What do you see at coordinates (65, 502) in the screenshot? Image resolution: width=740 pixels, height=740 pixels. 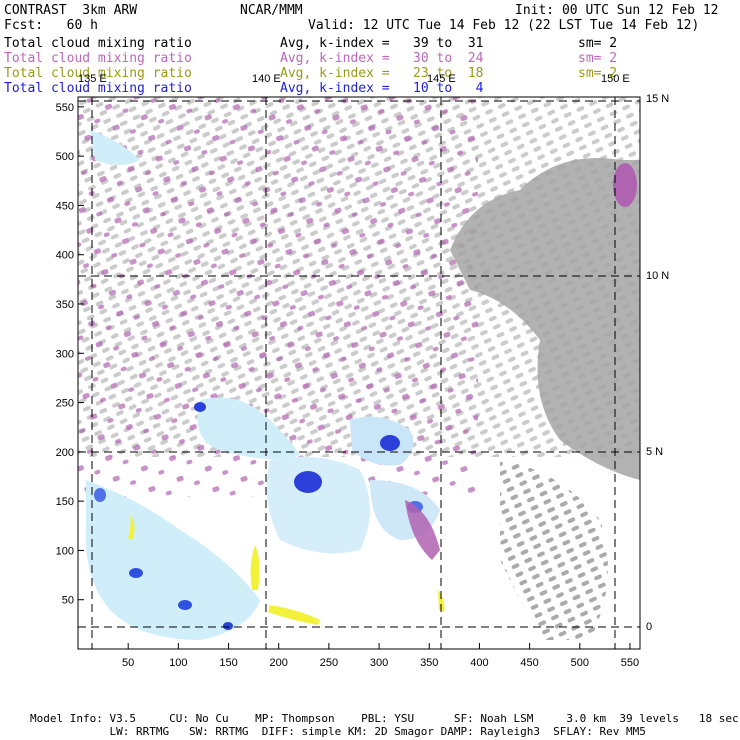 I see `y-tick-label: 150` at bounding box center [65, 502].